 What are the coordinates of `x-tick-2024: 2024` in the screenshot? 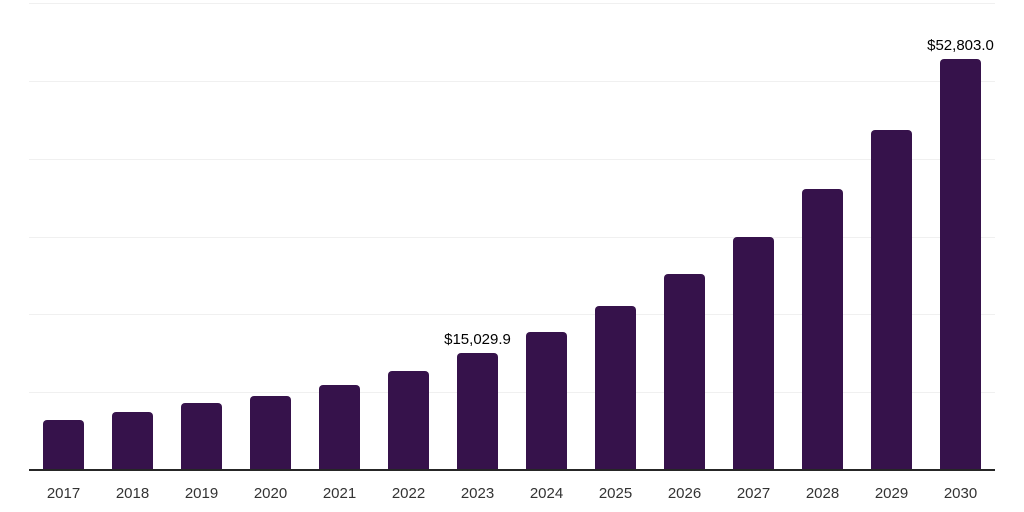 It's located at (546, 493).